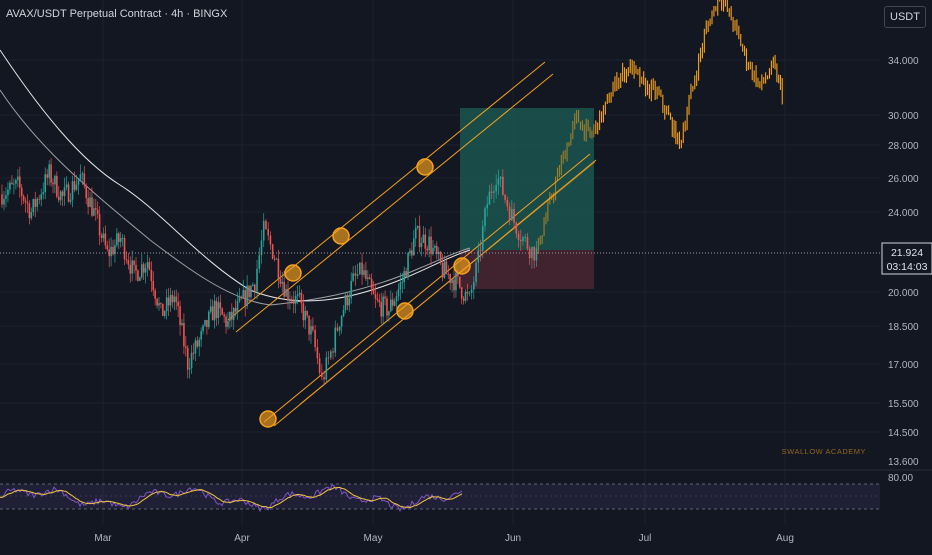  What do you see at coordinates (903, 213) in the screenshot?
I see `price-tick-label: 24.000` at bounding box center [903, 213].